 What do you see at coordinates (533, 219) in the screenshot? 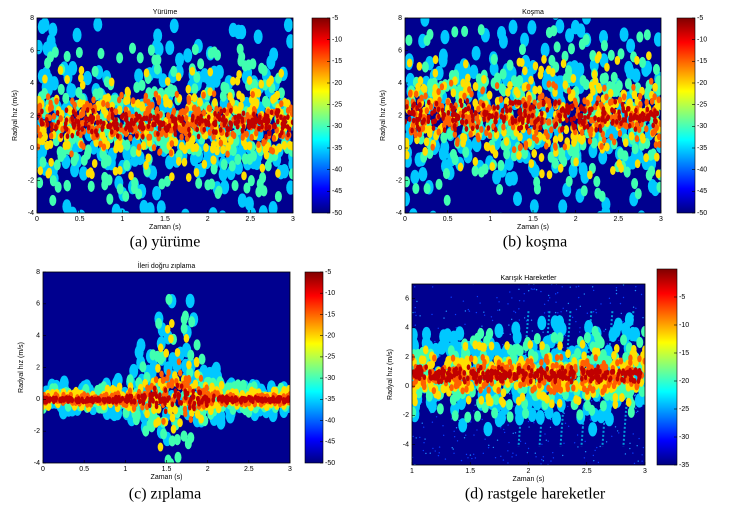
I see `x-tick-label: 1.5` at bounding box center [533, 219].